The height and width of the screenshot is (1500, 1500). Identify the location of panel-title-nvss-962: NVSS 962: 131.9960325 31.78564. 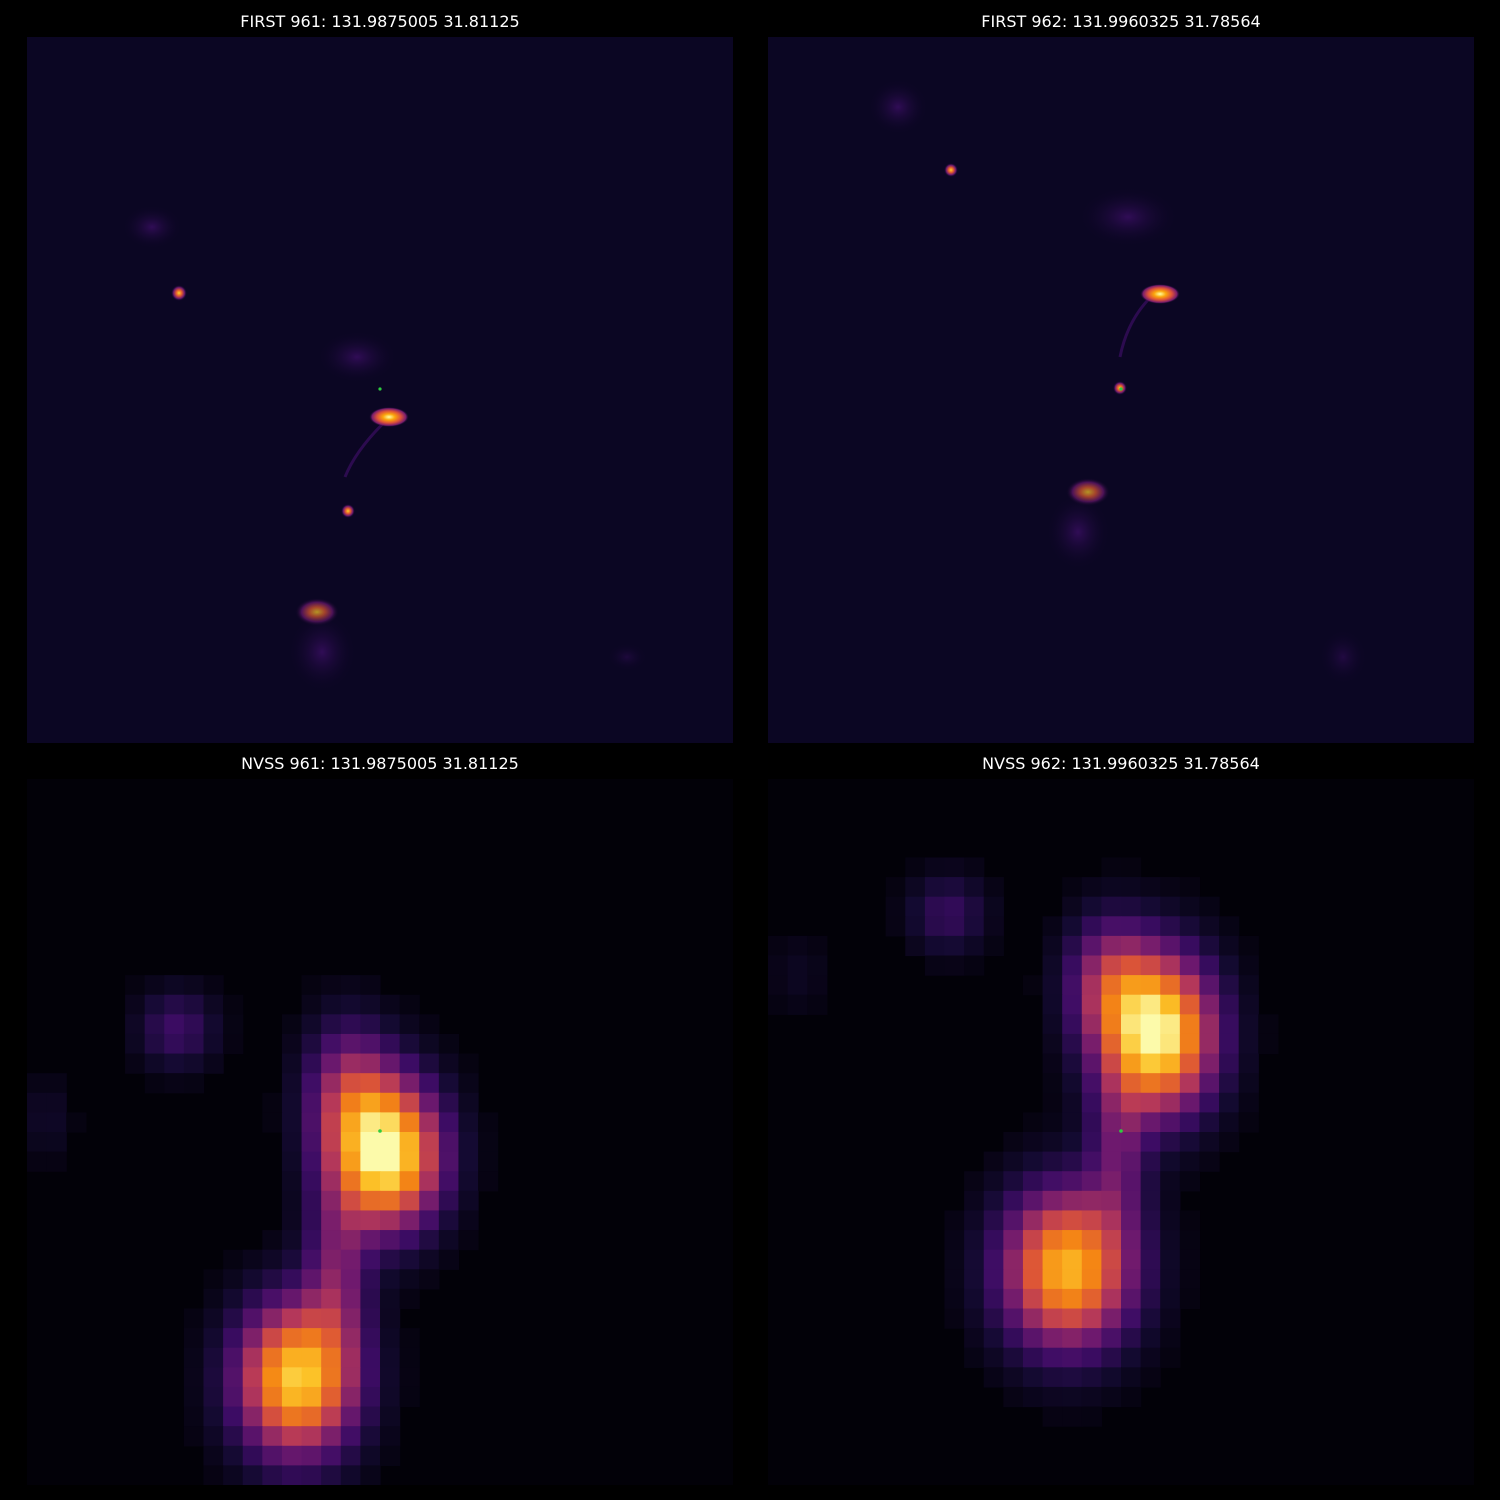
(1121, 763).